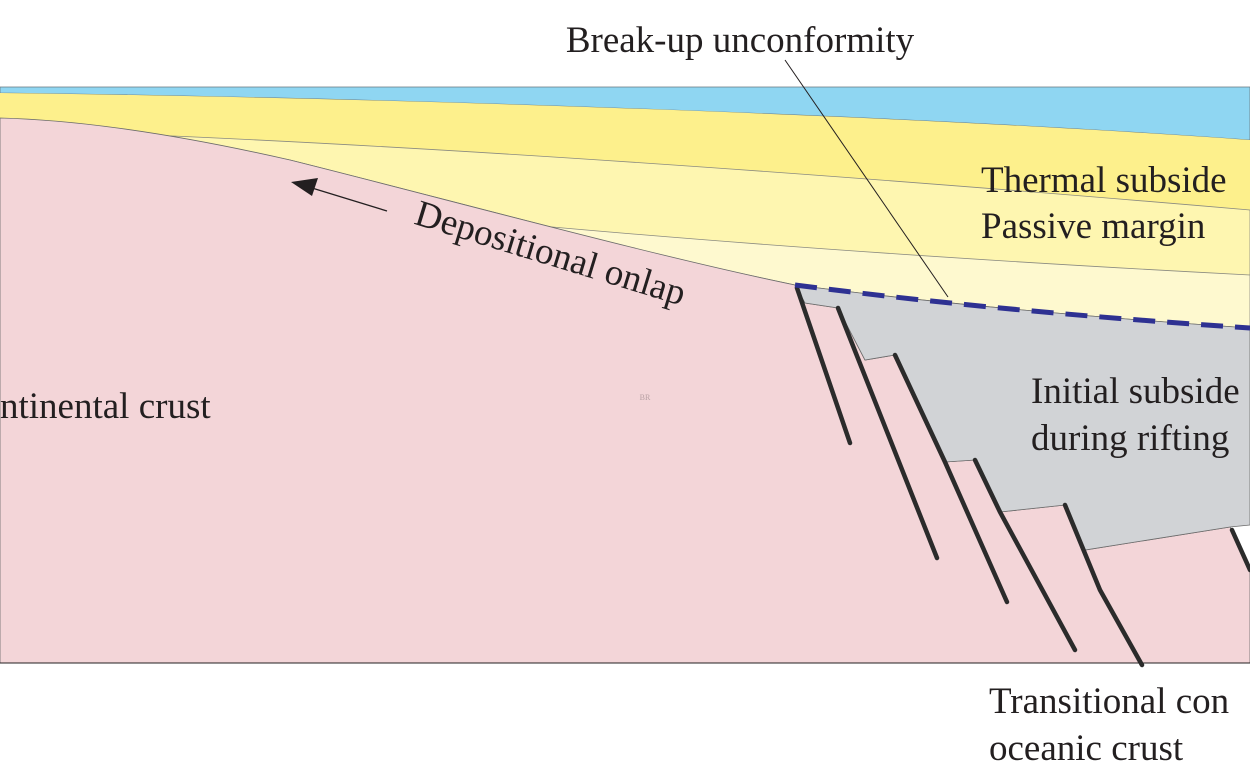 This screenshot has width=1250, height=778. Describe the element at coordinates (349, 199) in the screenshot. I see `onlap-arrow` at that location.